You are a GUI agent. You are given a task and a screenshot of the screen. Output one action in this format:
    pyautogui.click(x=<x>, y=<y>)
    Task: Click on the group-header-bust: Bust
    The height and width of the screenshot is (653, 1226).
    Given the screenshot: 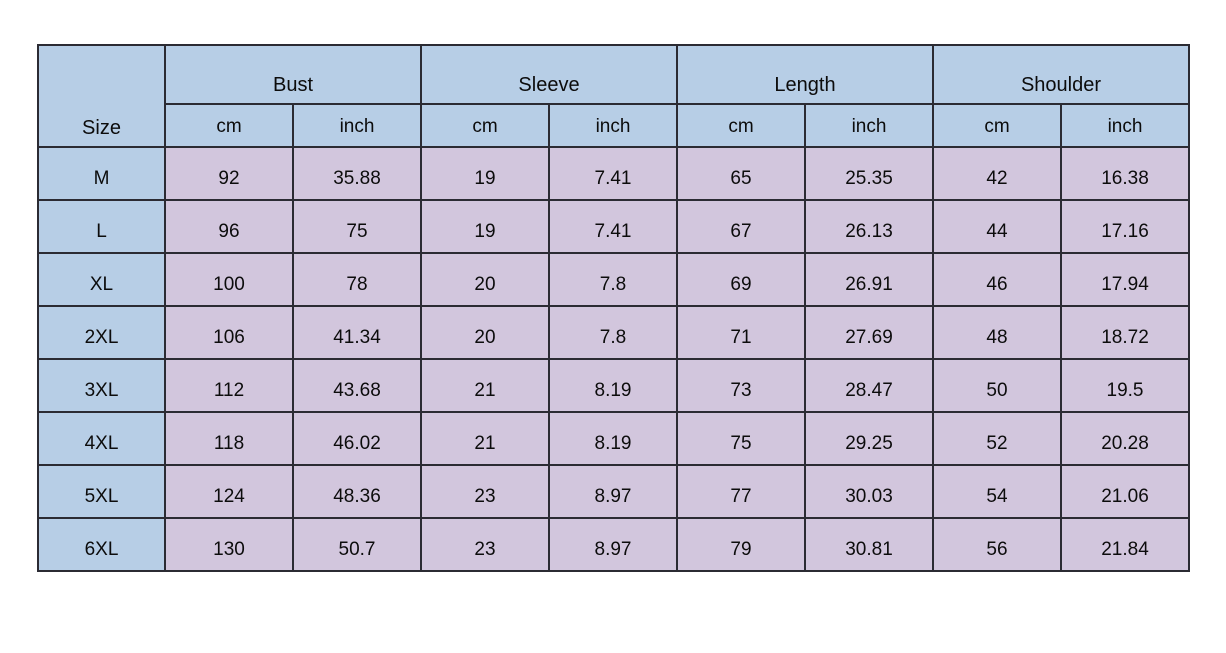 What is the action you would take?
    pyautogui.click(x=293, y=74)
    